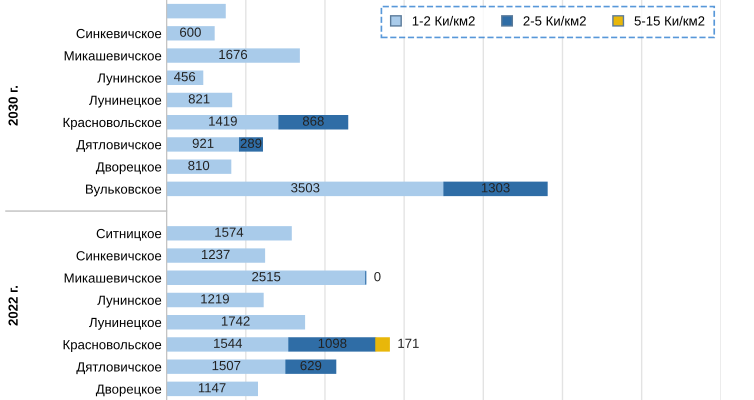  What do you see at coordinates (13, 306) in the screenshot?
I see `text: 2022 г.` at bounding box center [13, 306].